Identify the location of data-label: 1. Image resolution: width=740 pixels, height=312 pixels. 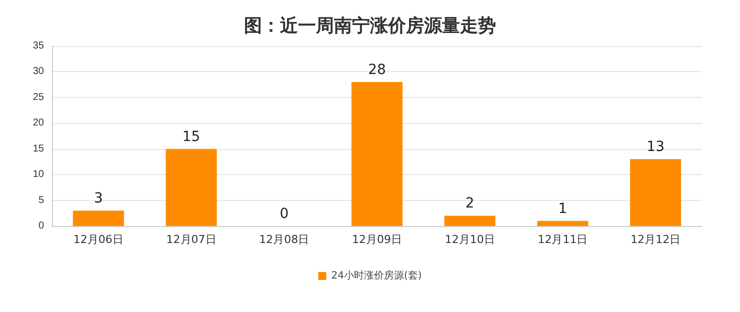
(563, 208).